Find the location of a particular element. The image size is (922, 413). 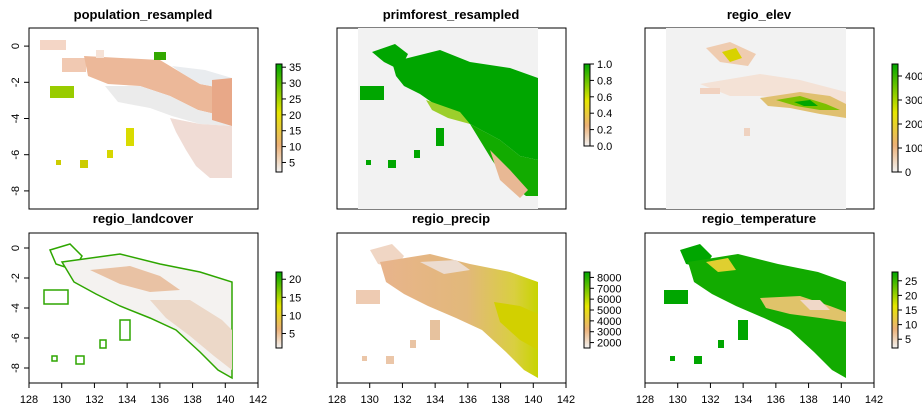

legend-tick-label: 0.0 is located at coordinates (604, 147).